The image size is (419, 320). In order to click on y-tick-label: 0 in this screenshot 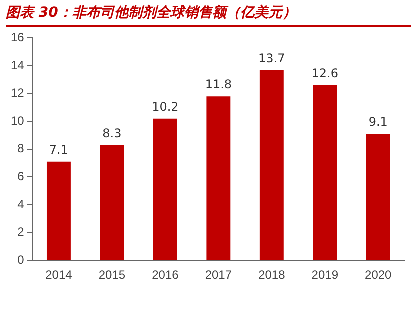, I will do `click(21, 259)`.